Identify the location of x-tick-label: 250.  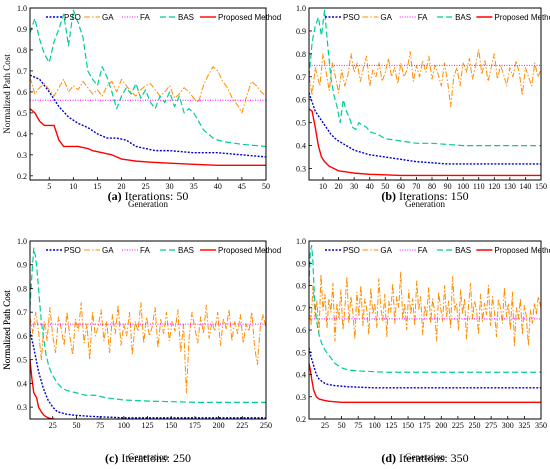
(475, 425).